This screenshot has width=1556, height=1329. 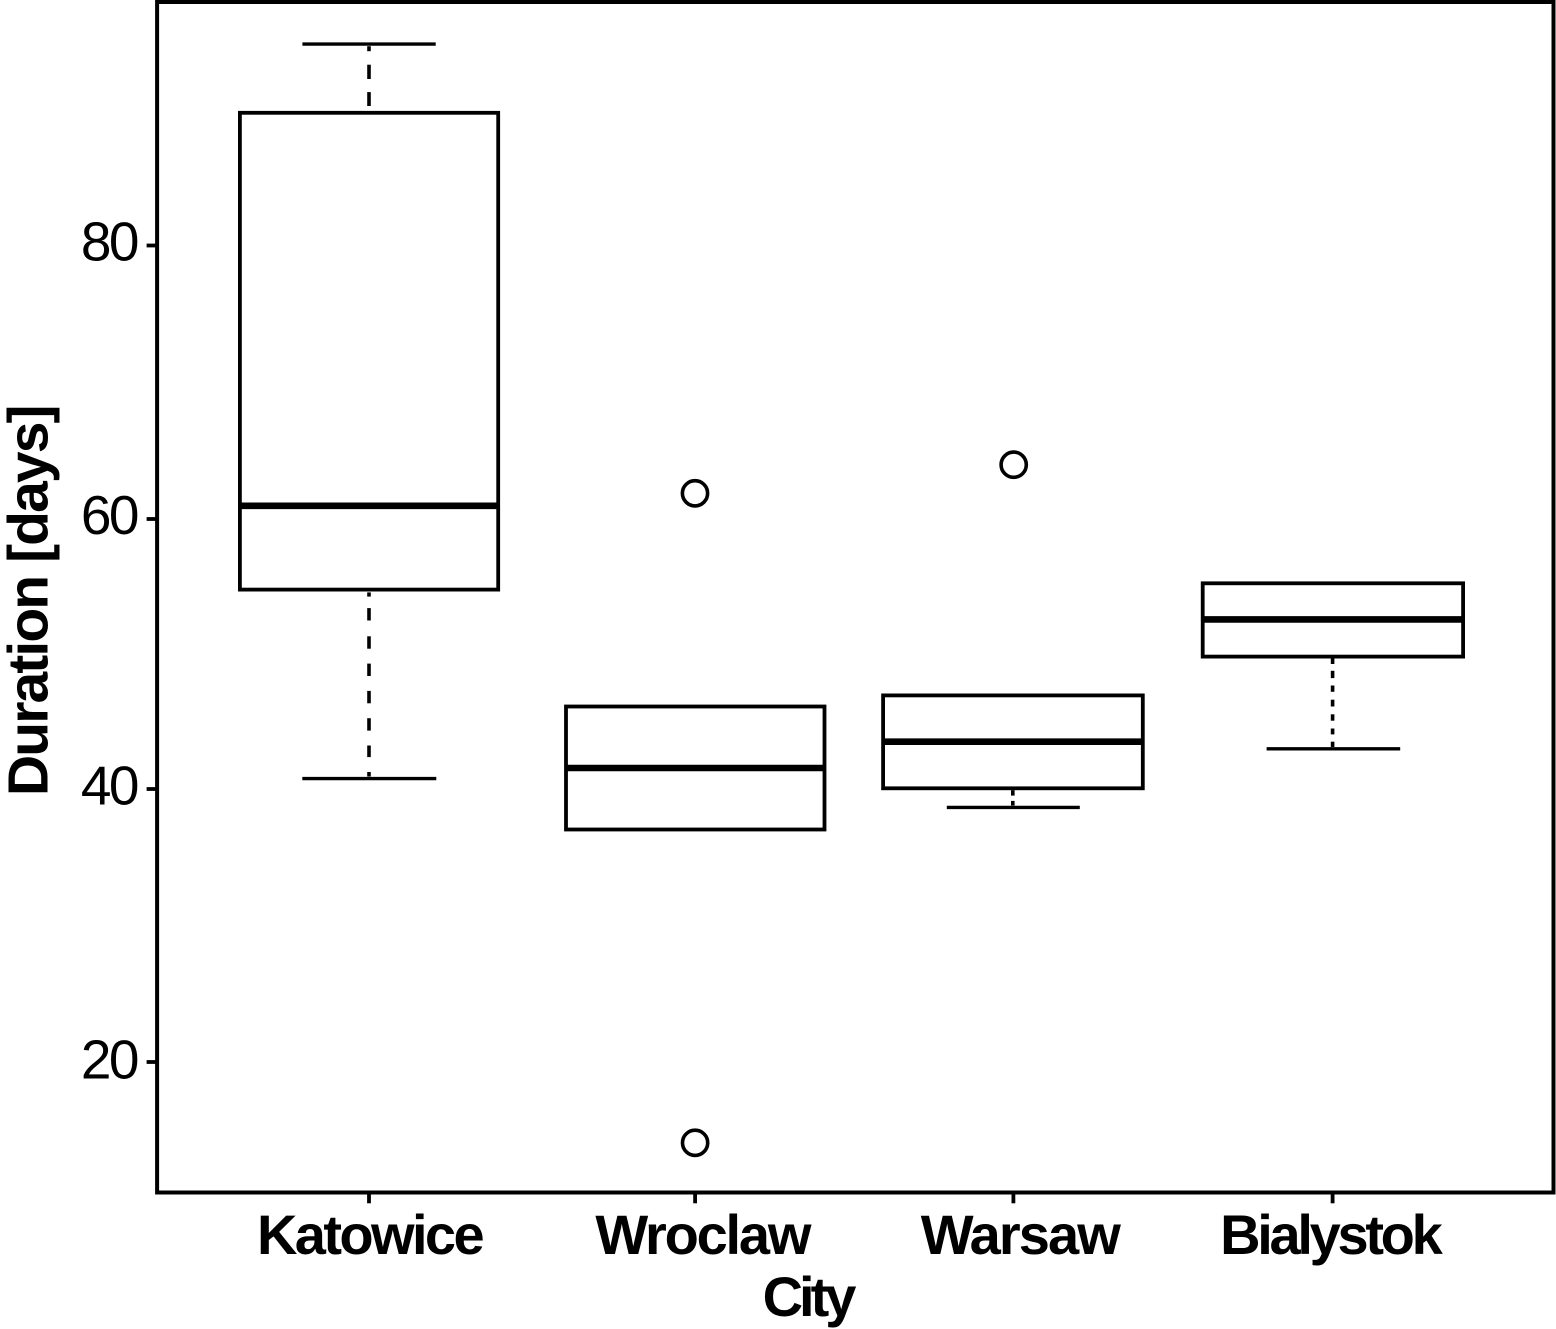 What do you see at coordinates (109, 786) in the screenshot?
I see `svg-text: 40` at bounding box center [109, 786].